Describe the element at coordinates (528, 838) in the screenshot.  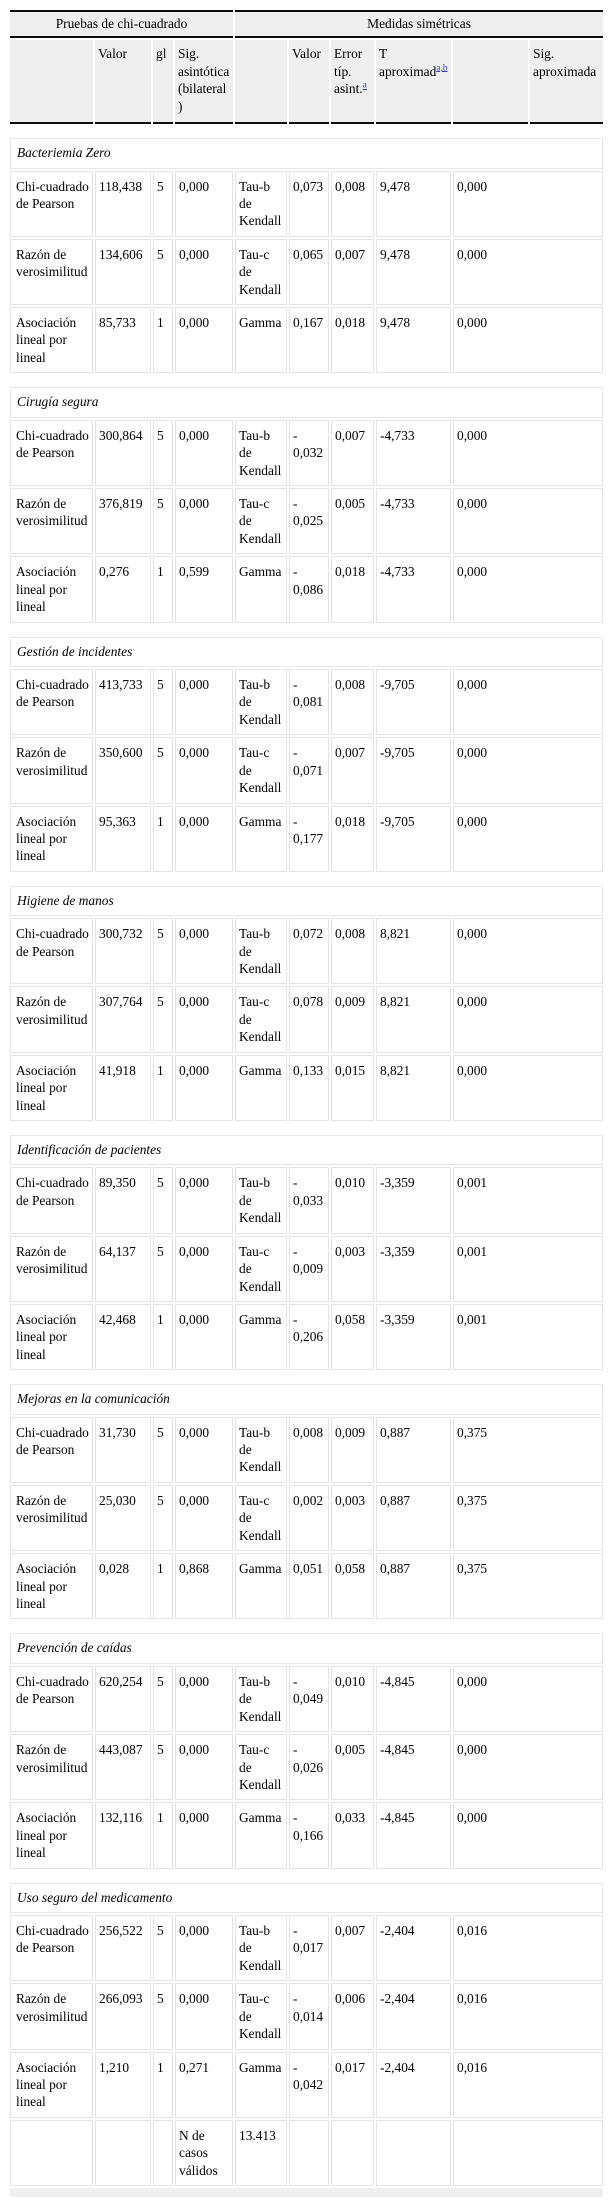
I see `cell-approx-sig: 0,000` at that location.